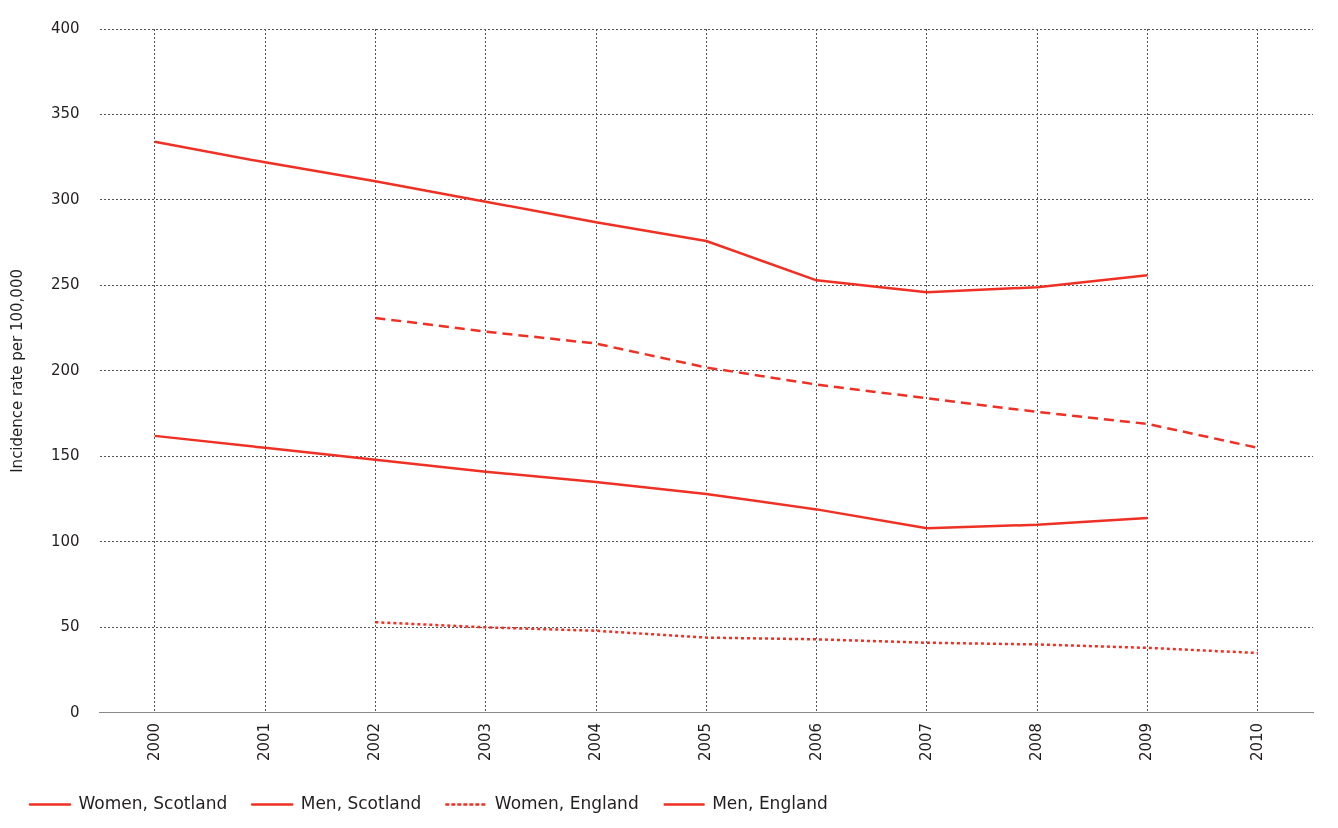 Image resolution: width=1338 pixels, height=828 pixels. What do you see at coordinates (65, 27) in the screenshot?
I see `y-tick-label: 400` at bounding box center [65, 27].